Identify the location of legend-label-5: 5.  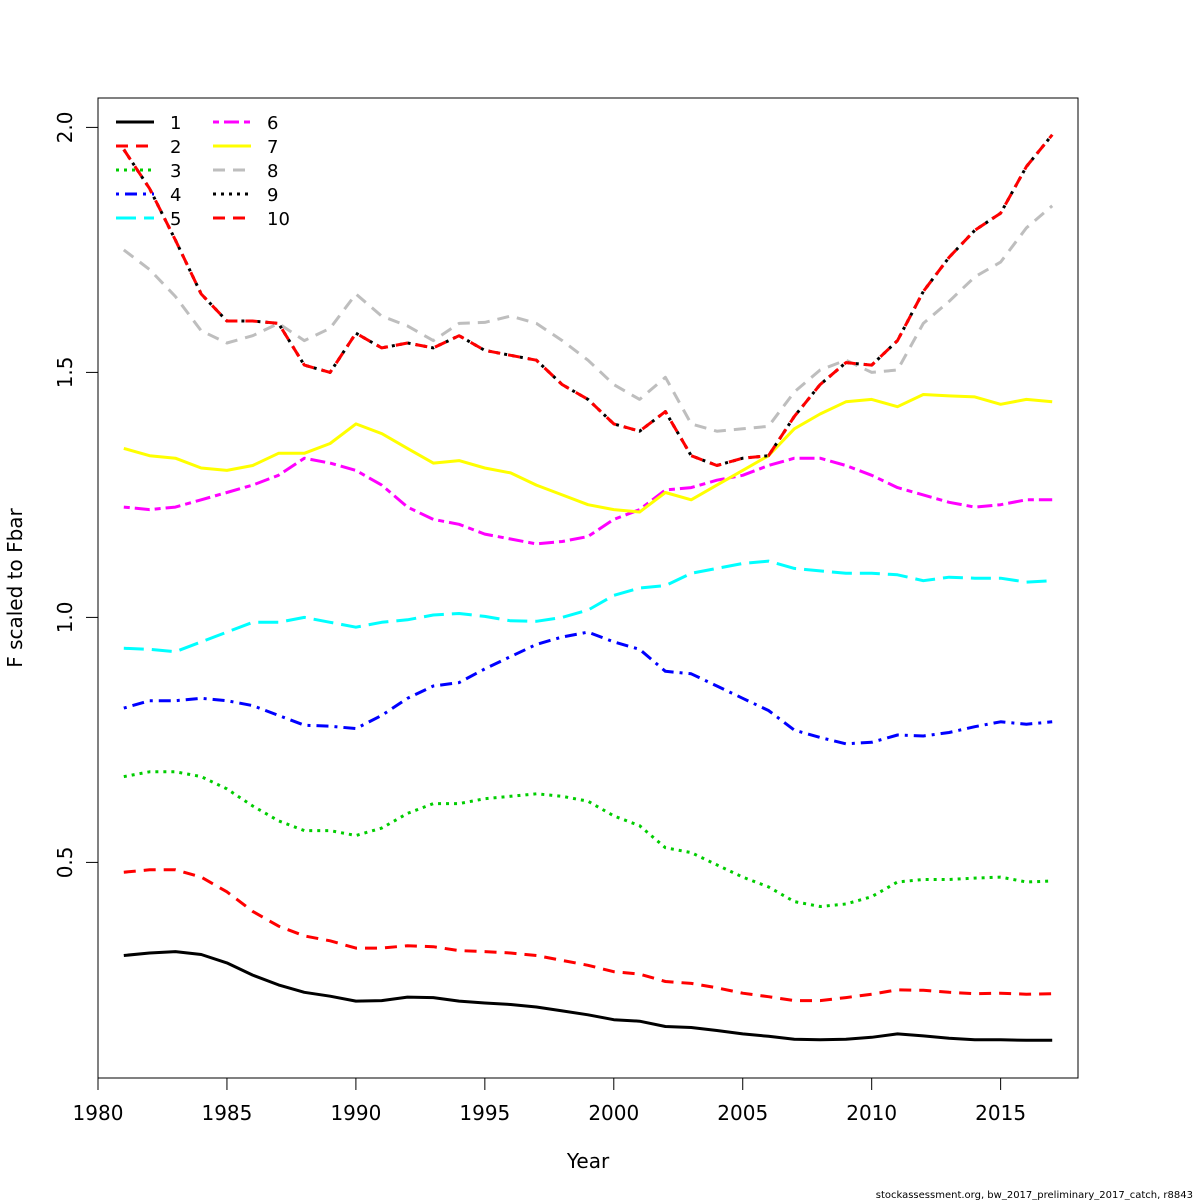
(175, 219).